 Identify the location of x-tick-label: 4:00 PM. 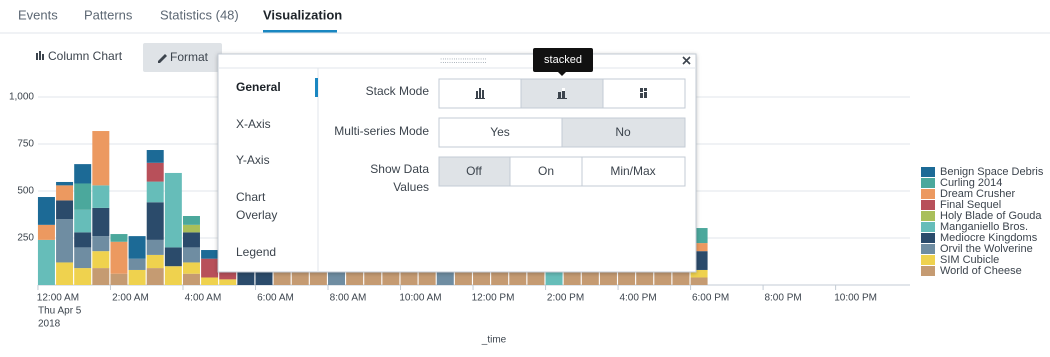
(637, 298).